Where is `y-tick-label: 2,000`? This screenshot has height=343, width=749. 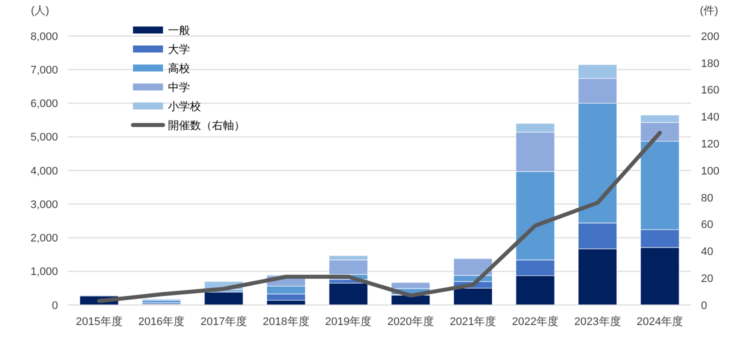 y-tick-label: 2,000 is located at coordinates (44, 238).